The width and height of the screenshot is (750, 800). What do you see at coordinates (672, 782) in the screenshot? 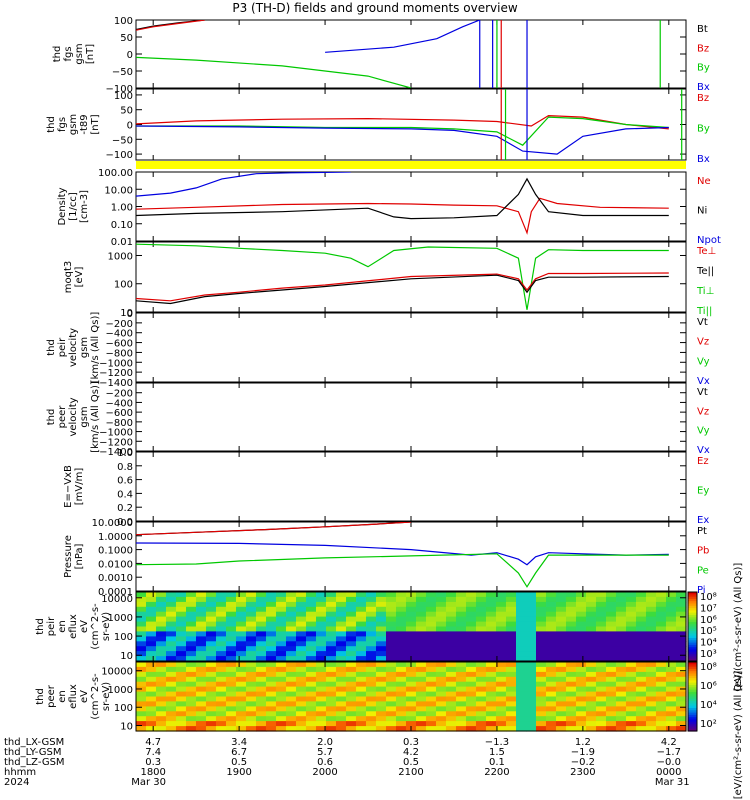
I see `date-label-end: Mar 31` at bounding box center [672, 782].